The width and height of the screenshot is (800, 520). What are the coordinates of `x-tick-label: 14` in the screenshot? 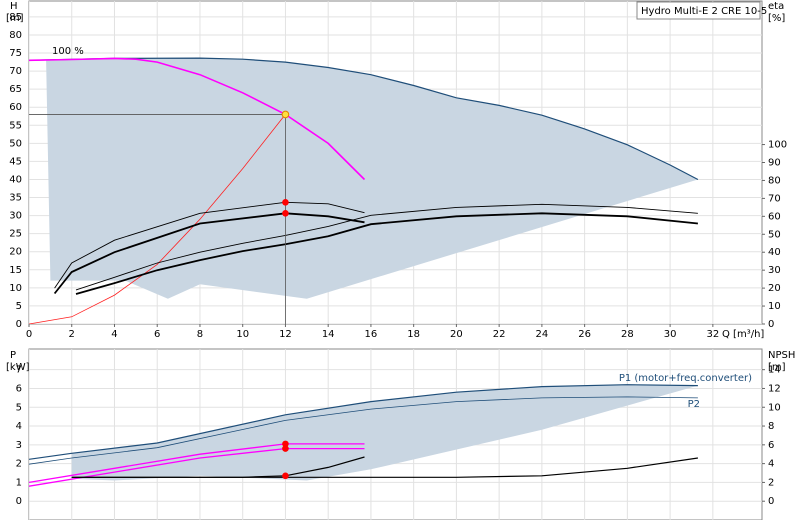 It's located at (328, 334).